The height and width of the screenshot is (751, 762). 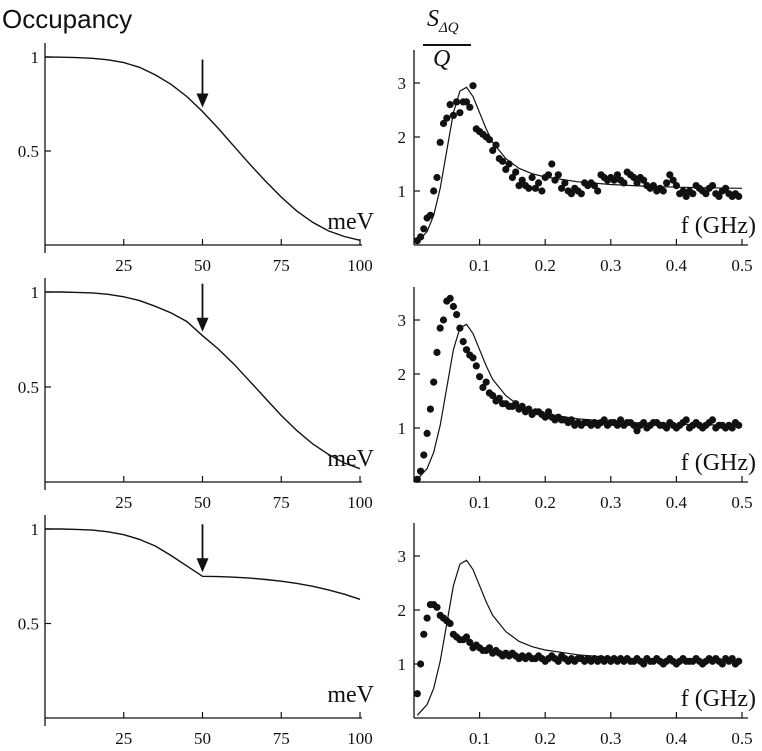 What do you see at coordinates (449, 28) in the screenshot?
I see `y-label-subscript: ΔQ` at bounding box center [449, 28].